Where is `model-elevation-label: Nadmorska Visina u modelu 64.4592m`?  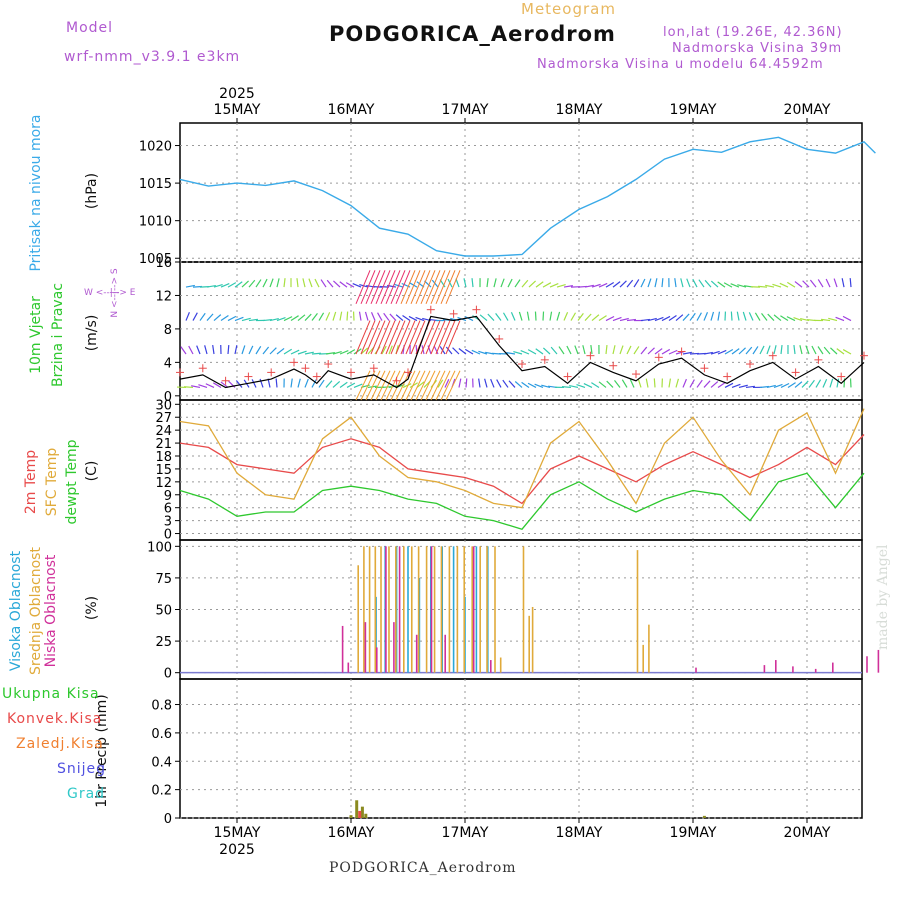
model-elevation-label: Nadmorska Visina u modelu 64.4592m is located at coordinates (680, 64).